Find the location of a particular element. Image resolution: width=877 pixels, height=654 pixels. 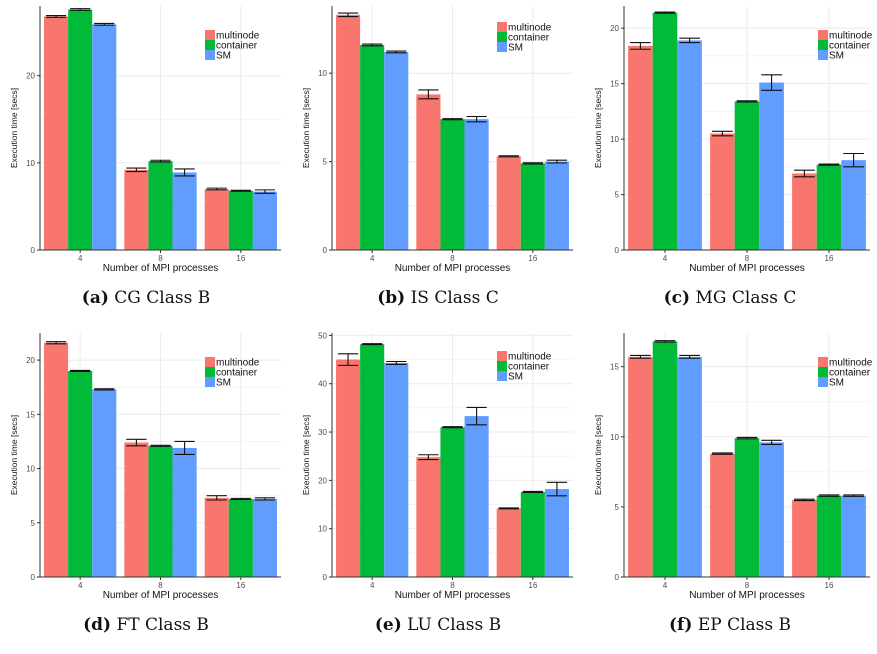

caption-a: (a) CG Class B is located at coordinates (146, 298).